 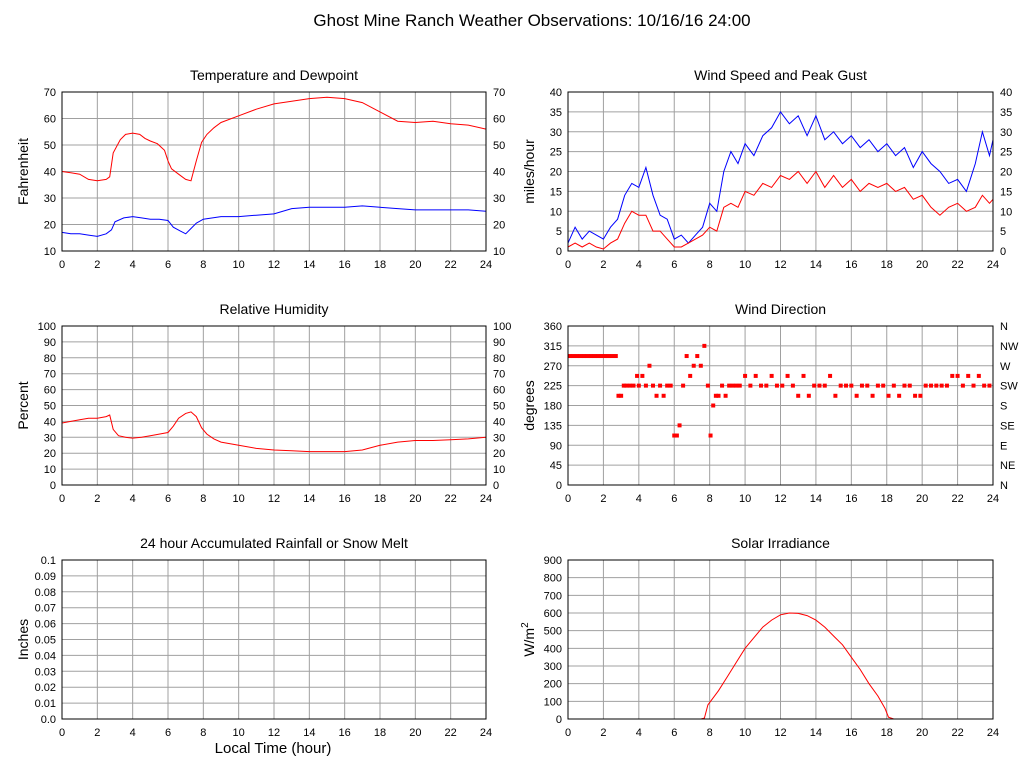 What do you see at coordinates (559, 252) in the screenshot?
I see `y-tick-label: 0` at bounding box center [559, 252].